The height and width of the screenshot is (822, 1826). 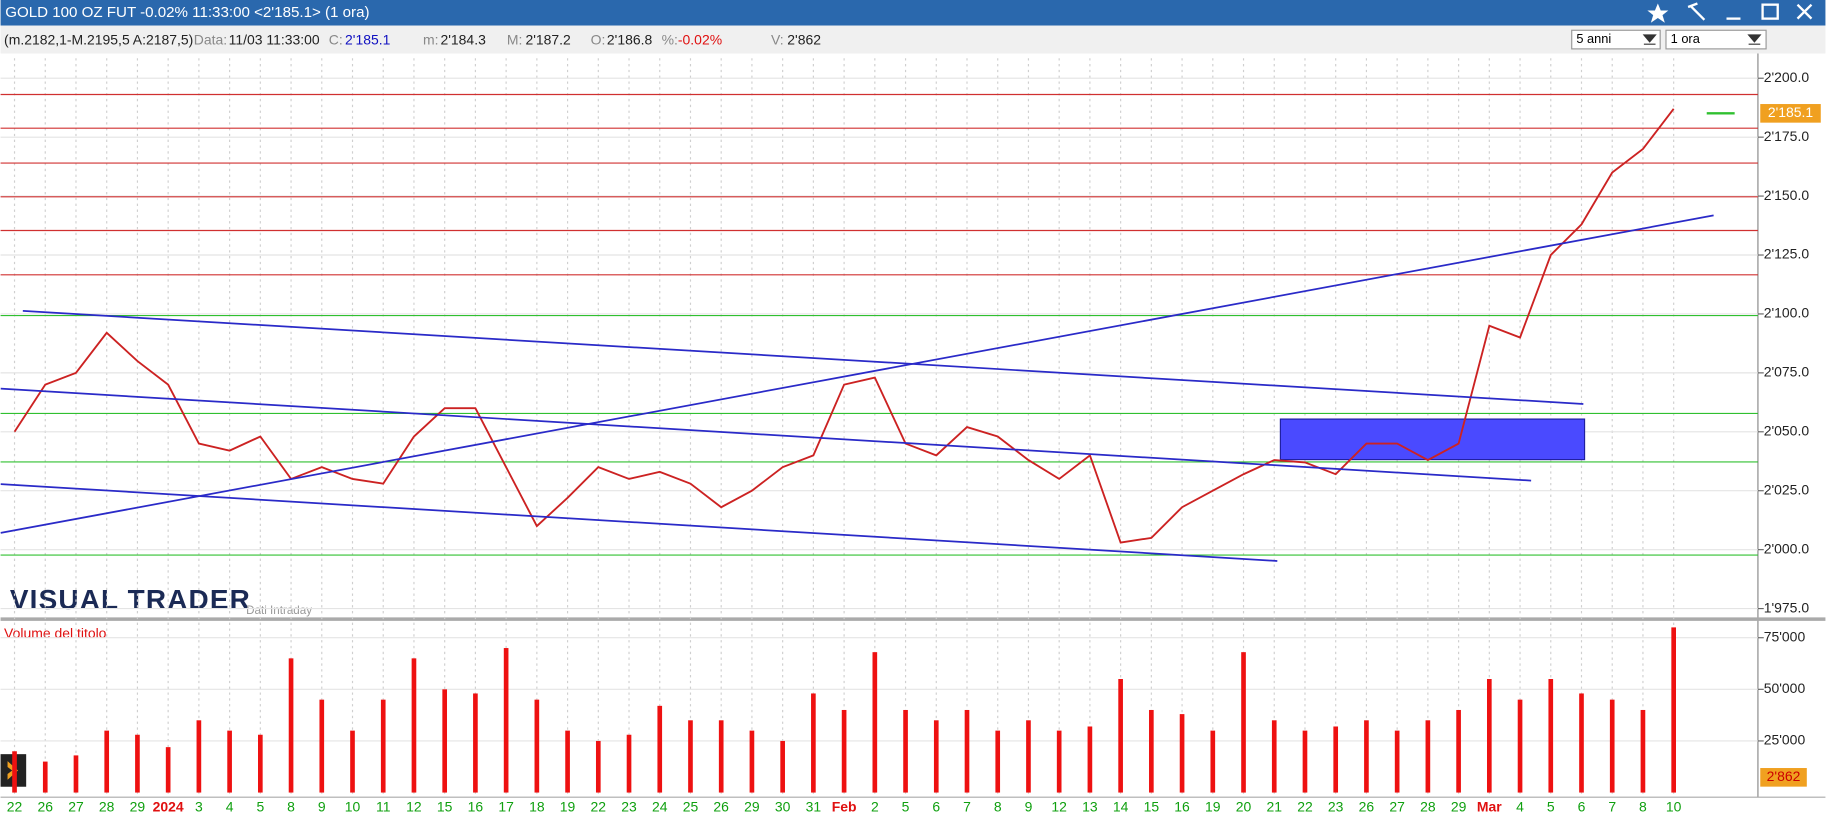 I want to click on period-select, so click(x=1616, y=39).